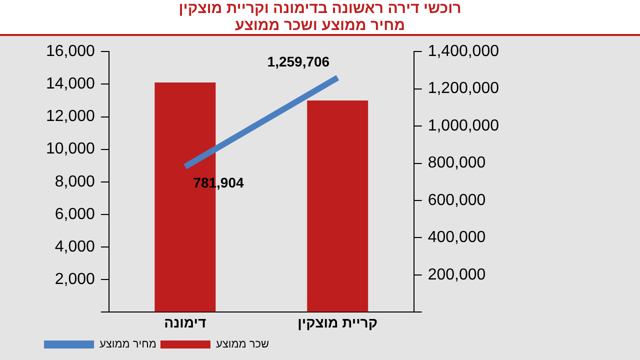 This screenshot has height=360, width=640. What do you see at coordinates (185, 322) in the screenshot?
I see `x-tick-label: דימונה` at bounding box center [185, 322].